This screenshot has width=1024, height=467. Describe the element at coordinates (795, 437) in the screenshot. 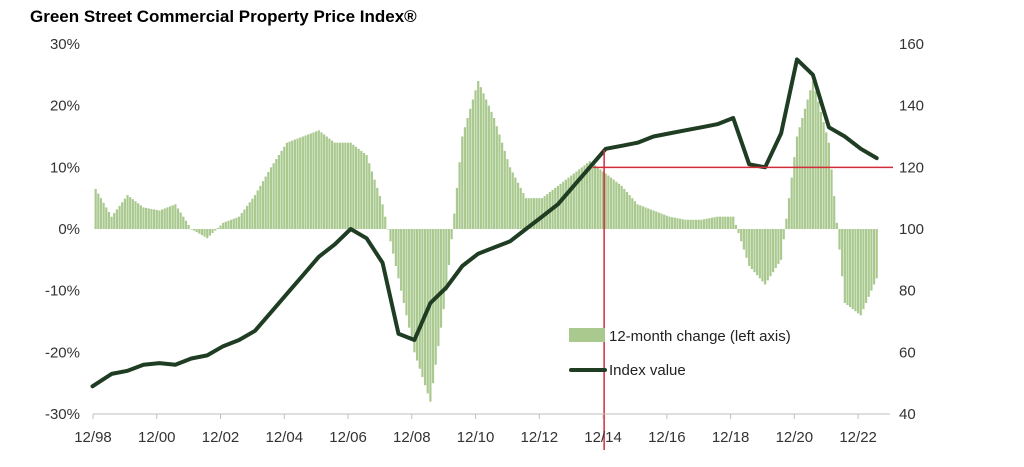

I see `x-axis-tick-label: 12/20` at that location.